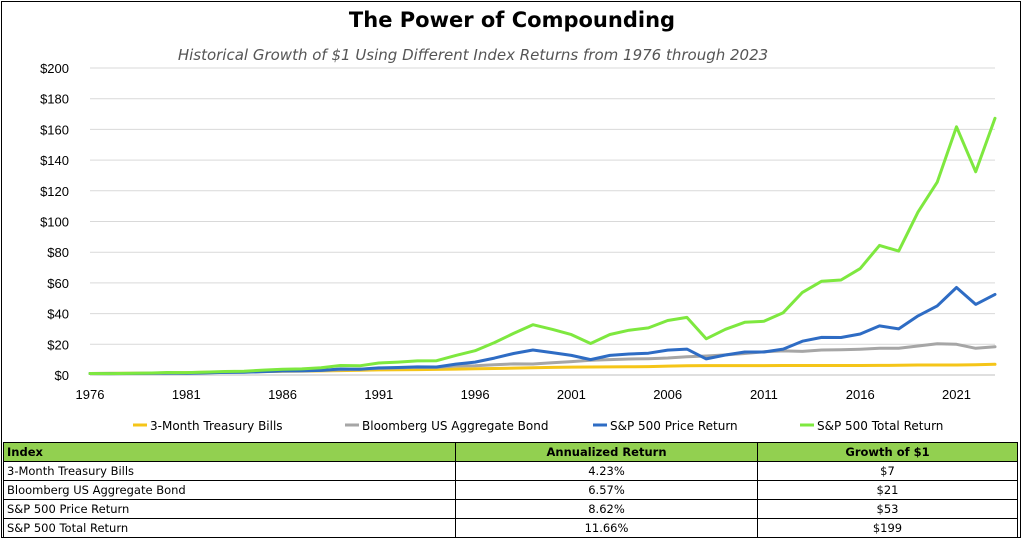 The width and height of the screenshot is (1024, 541). Describe the element at coordinates (54, 160) in the screenshot. I see `y-tick-label: $140` at that location.